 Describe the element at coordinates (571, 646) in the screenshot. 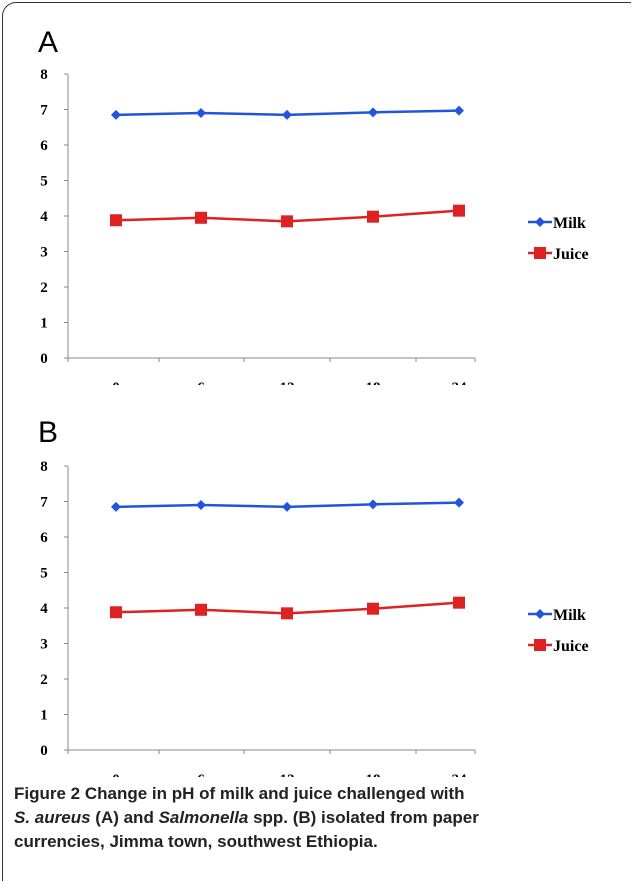

I see `chart-b-legend-juice-label: Juice` at that location.